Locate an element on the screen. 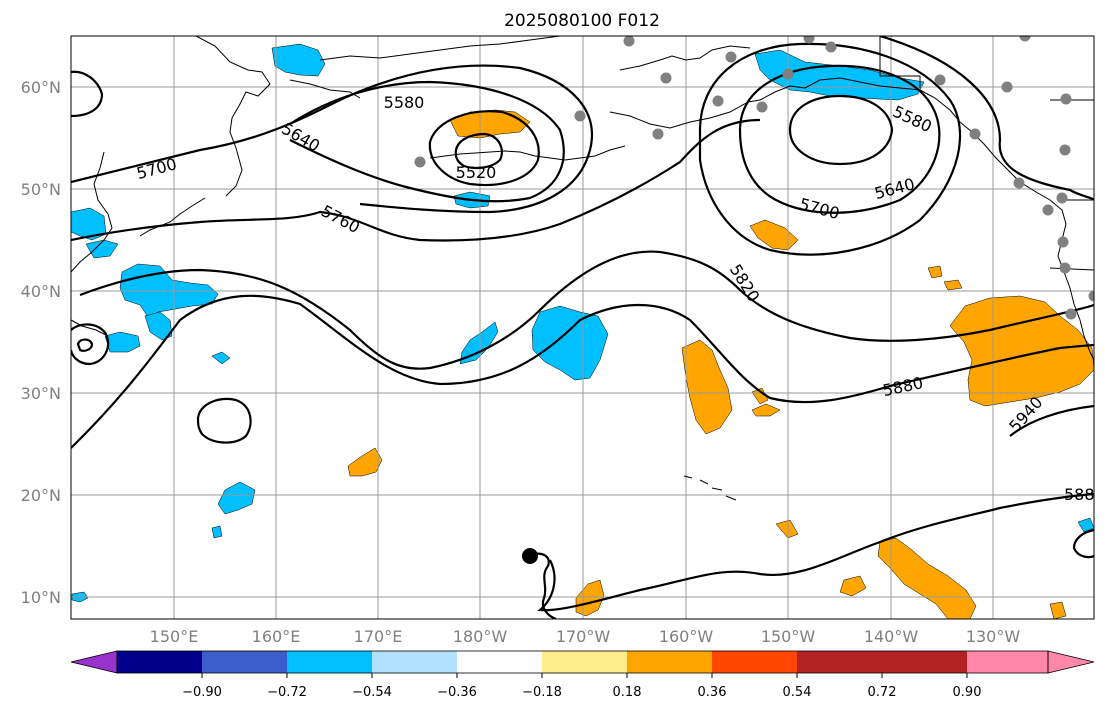 This screenshot has width=1105, height=712. pos-fill-small-c is located at coordinates (787, 529).